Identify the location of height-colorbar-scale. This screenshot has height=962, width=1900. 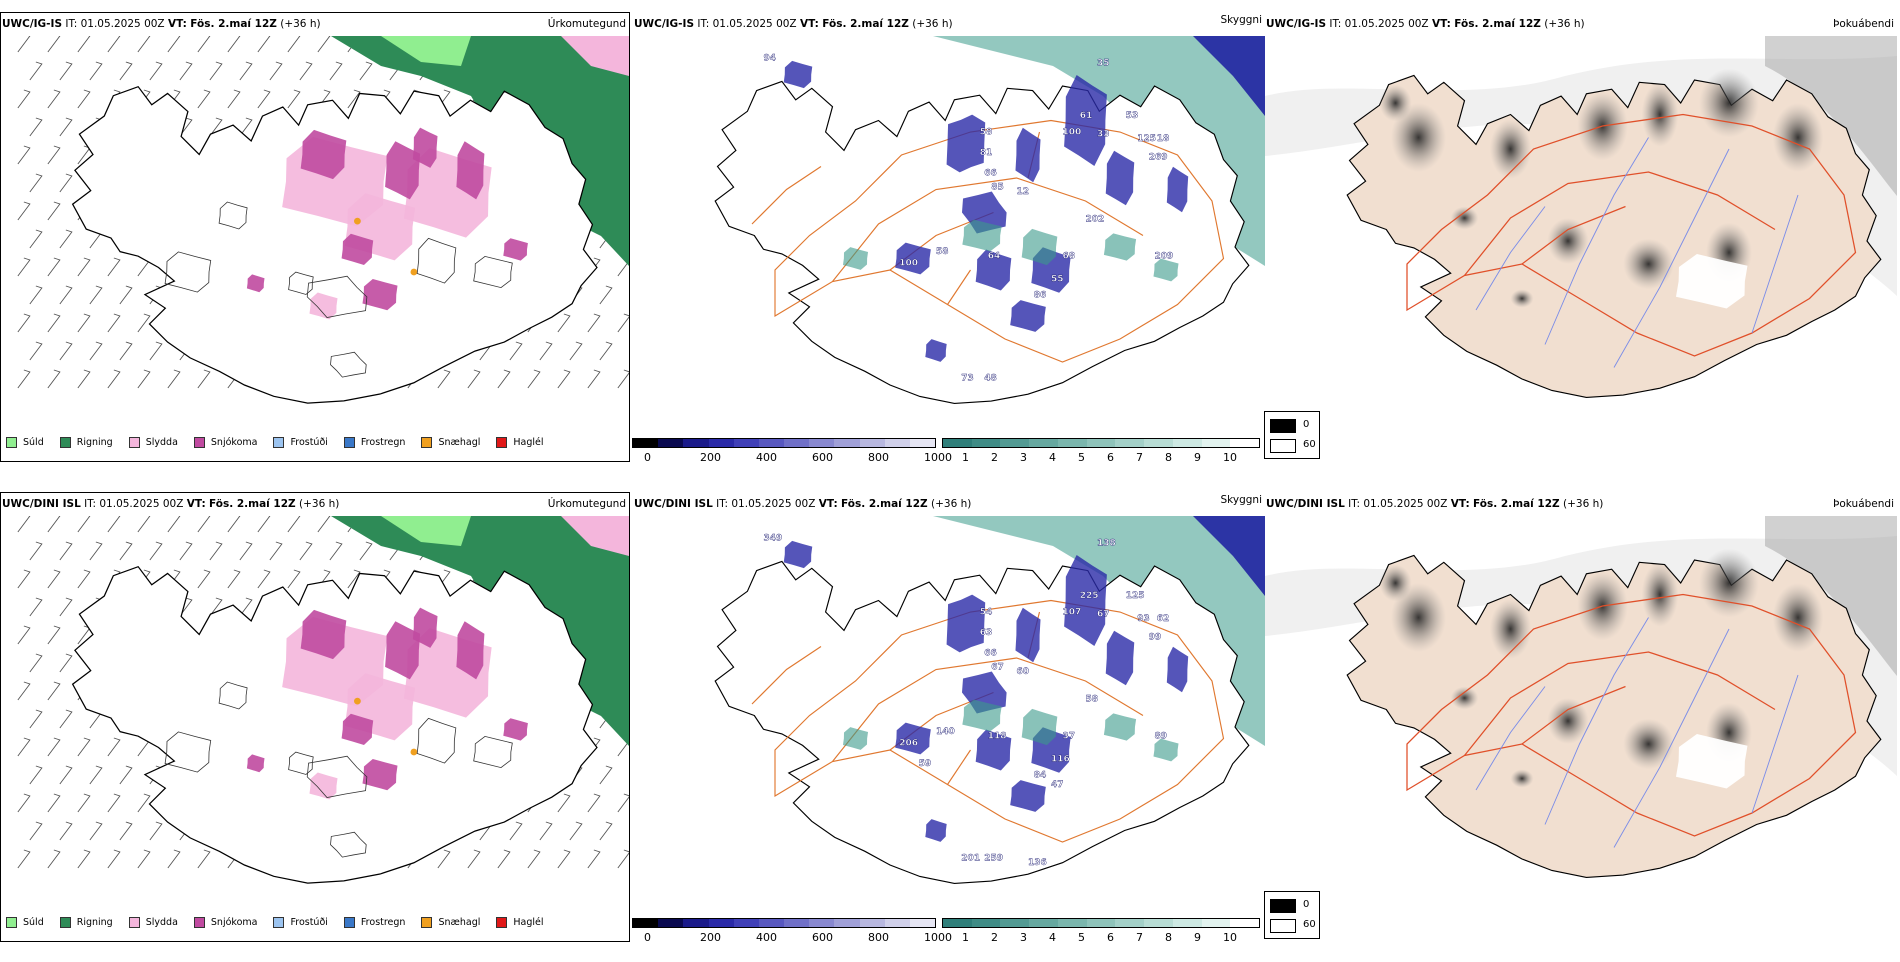
(784, 443).